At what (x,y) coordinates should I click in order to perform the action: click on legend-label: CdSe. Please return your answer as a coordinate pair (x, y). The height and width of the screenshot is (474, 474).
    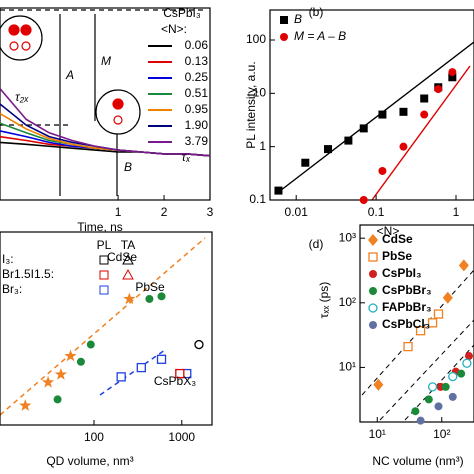
    Looking at the image, I should click on (397, 239).